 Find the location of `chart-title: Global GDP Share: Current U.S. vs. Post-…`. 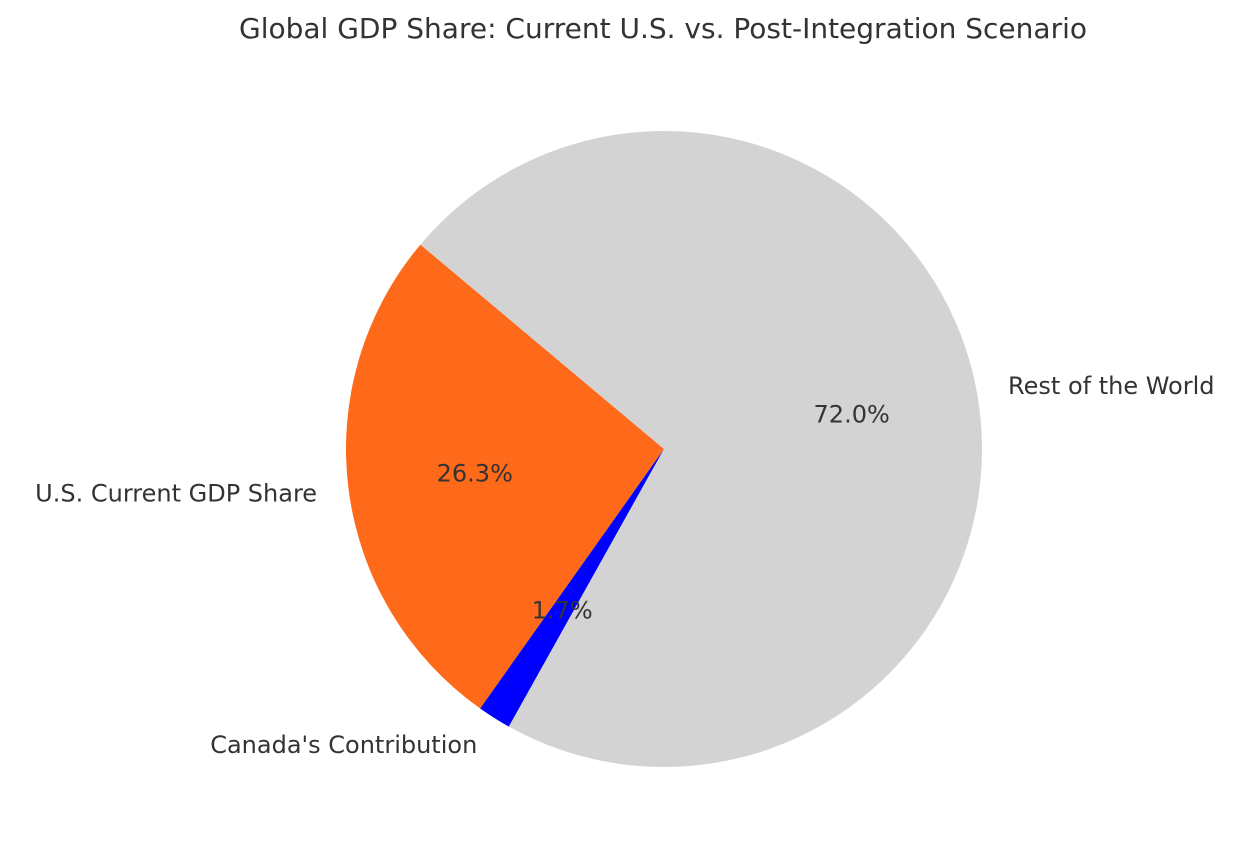

chart-title: Global GDP Share: Current U.S. vs. Post-… is located at coordinates (663, 28).